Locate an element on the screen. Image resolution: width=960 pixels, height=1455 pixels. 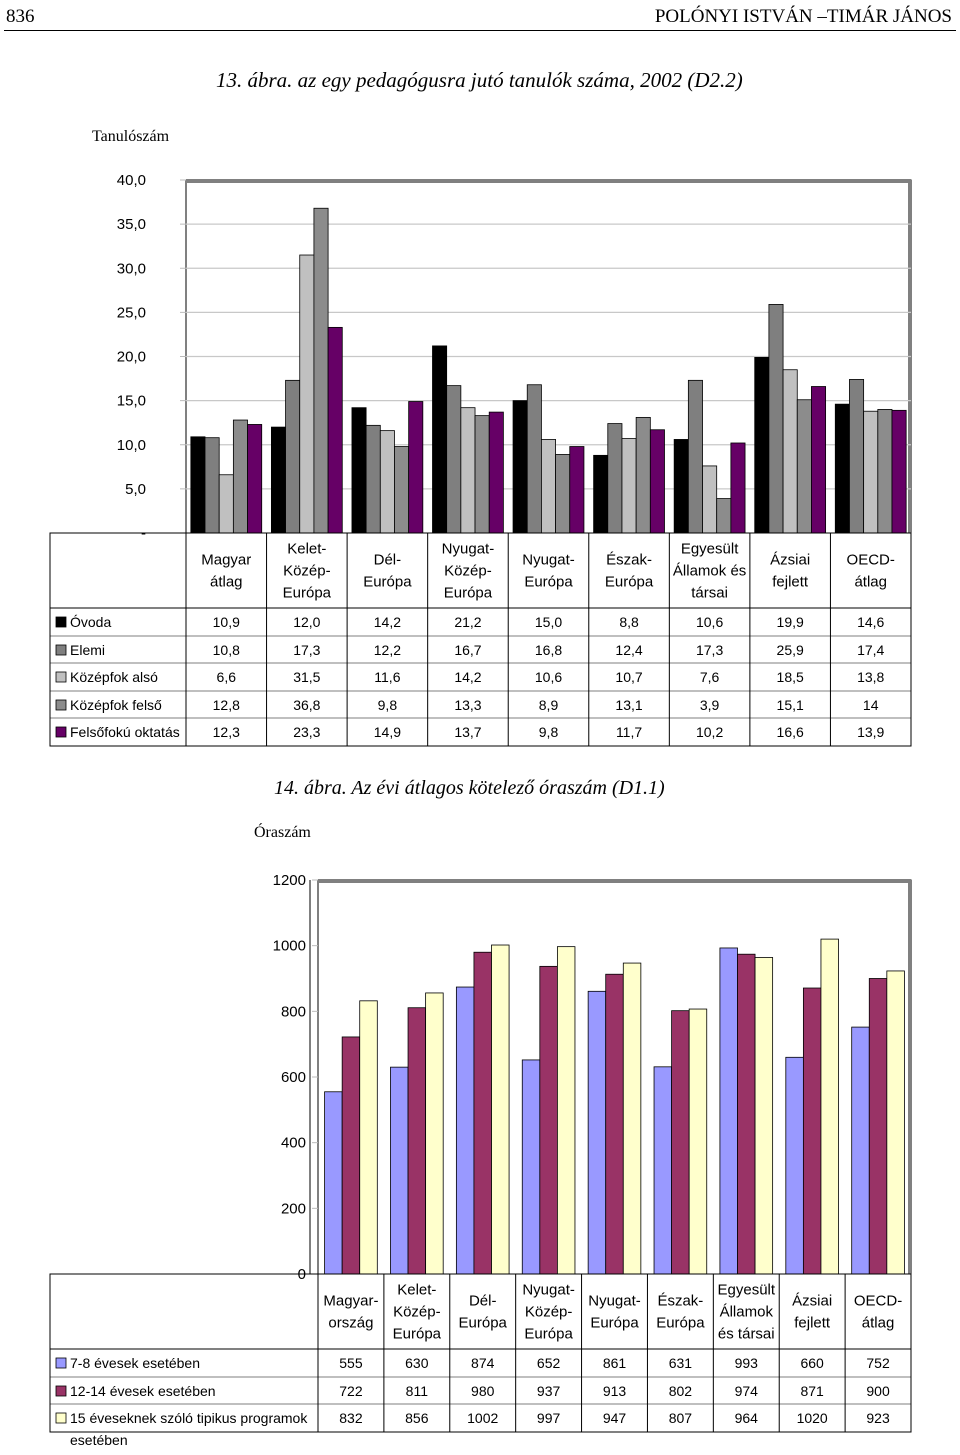
chart2-category-label: Észak- is located at coordinates (680, 1301).